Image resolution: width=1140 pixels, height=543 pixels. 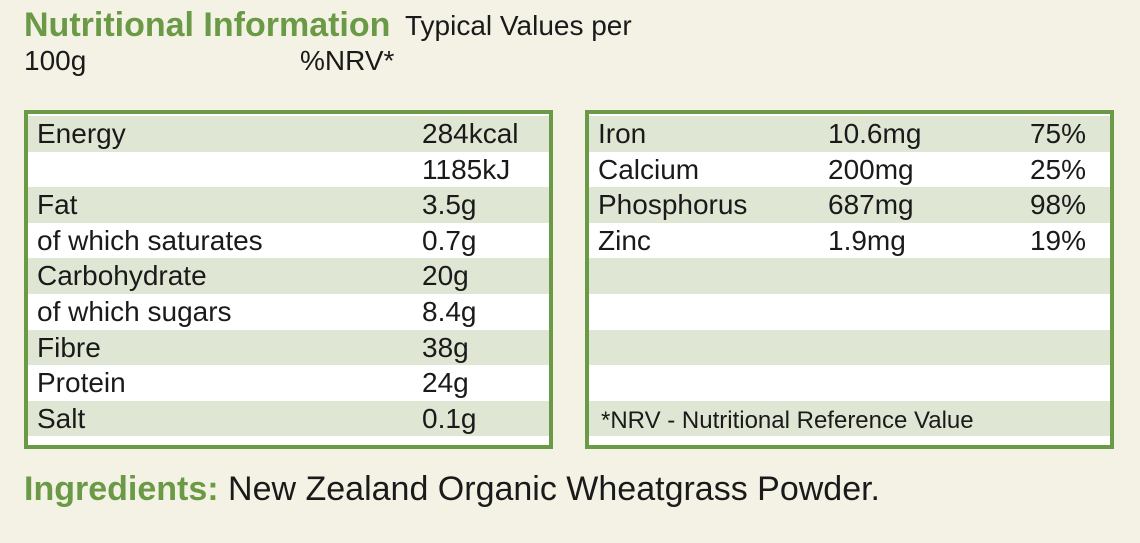 What do you see at coordinates (445, 347) in the screenshot?
I see `nutrient-value: 38g` at bounding box center [445, 347].